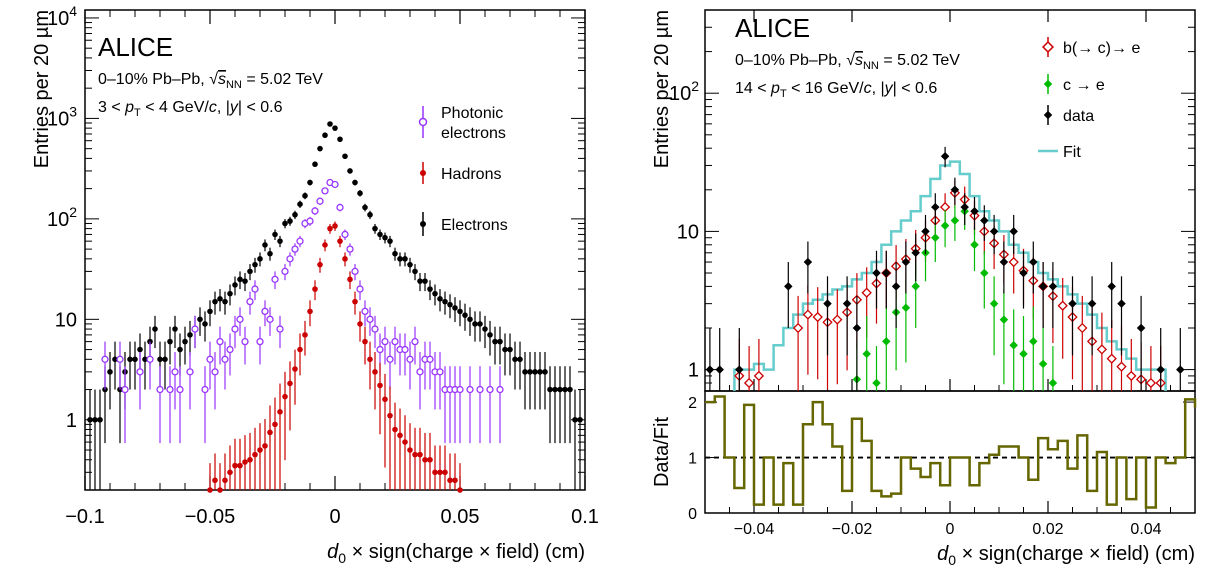  Describe the element at coordinates (42, 89) in the screenshot. I see `left-y-axis-title: Entries per 20 µm` at that location.